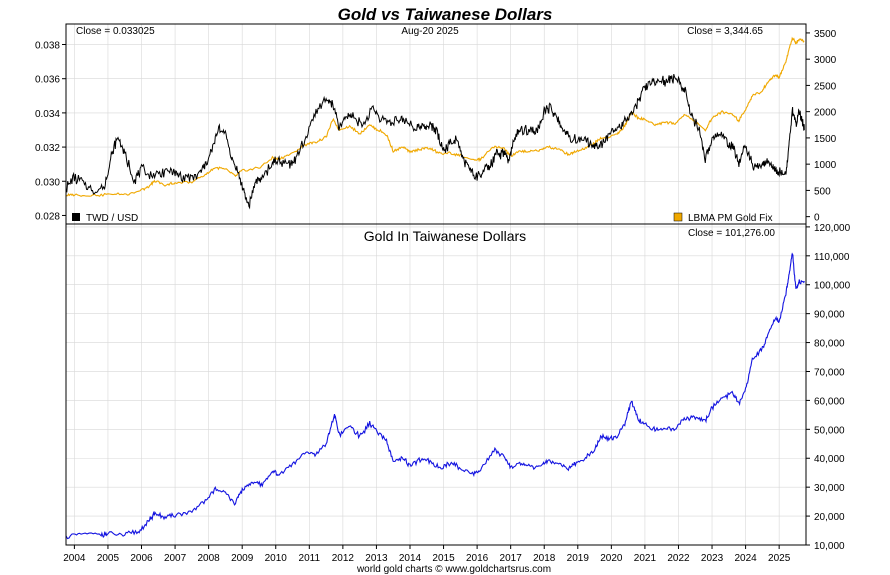 This screenshot has height=575, width=890. Describe the element at coordinates (276, 558) in the screenshot. I see `x-axis-tick-label: 2010` at that location.